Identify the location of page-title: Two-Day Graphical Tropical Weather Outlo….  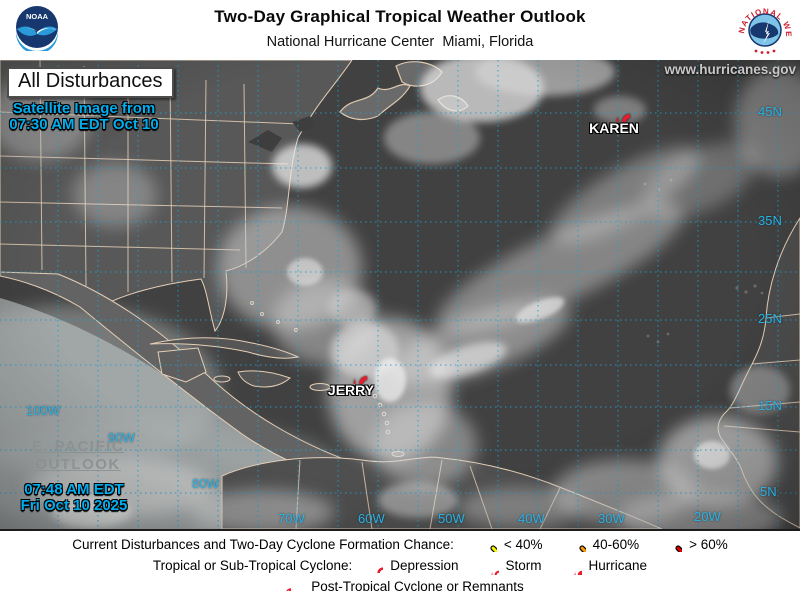
(400, 16).